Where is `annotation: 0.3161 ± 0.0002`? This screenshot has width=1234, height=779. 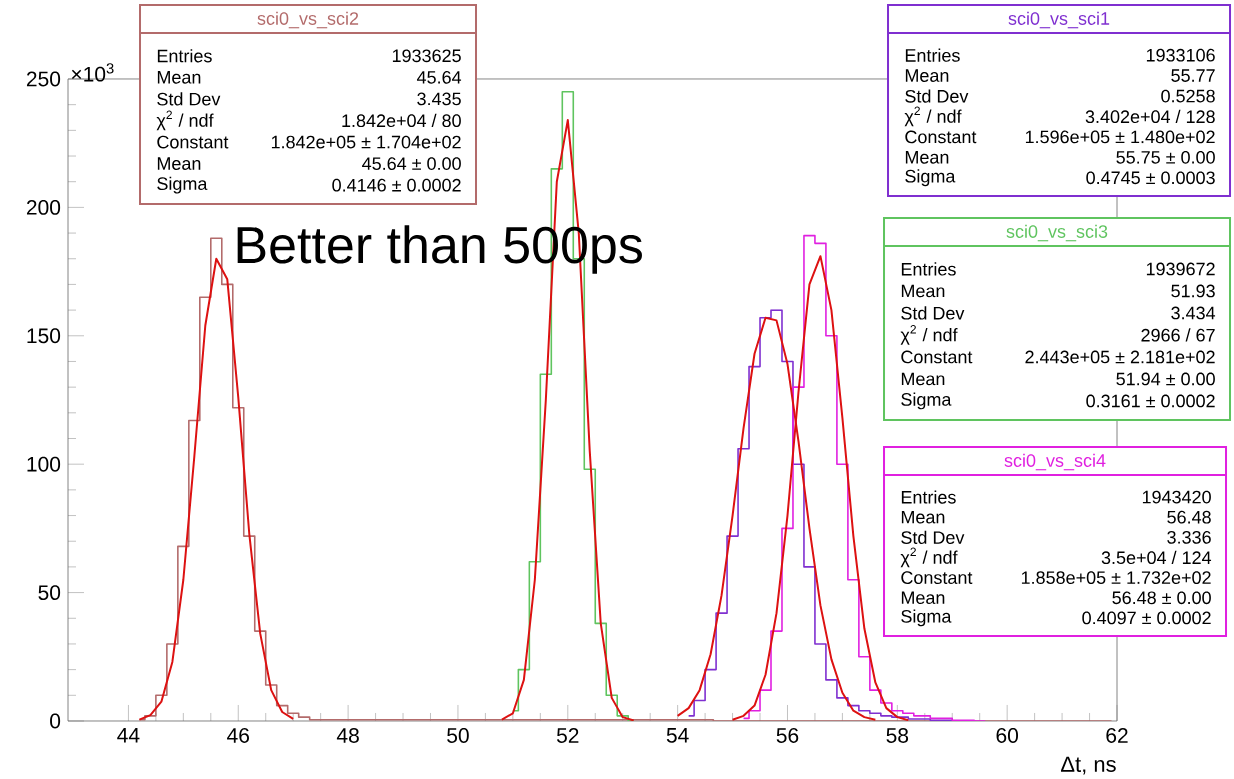 annotation: 0.3161 ± 0.0002 is located at coordinates (1150, 401).